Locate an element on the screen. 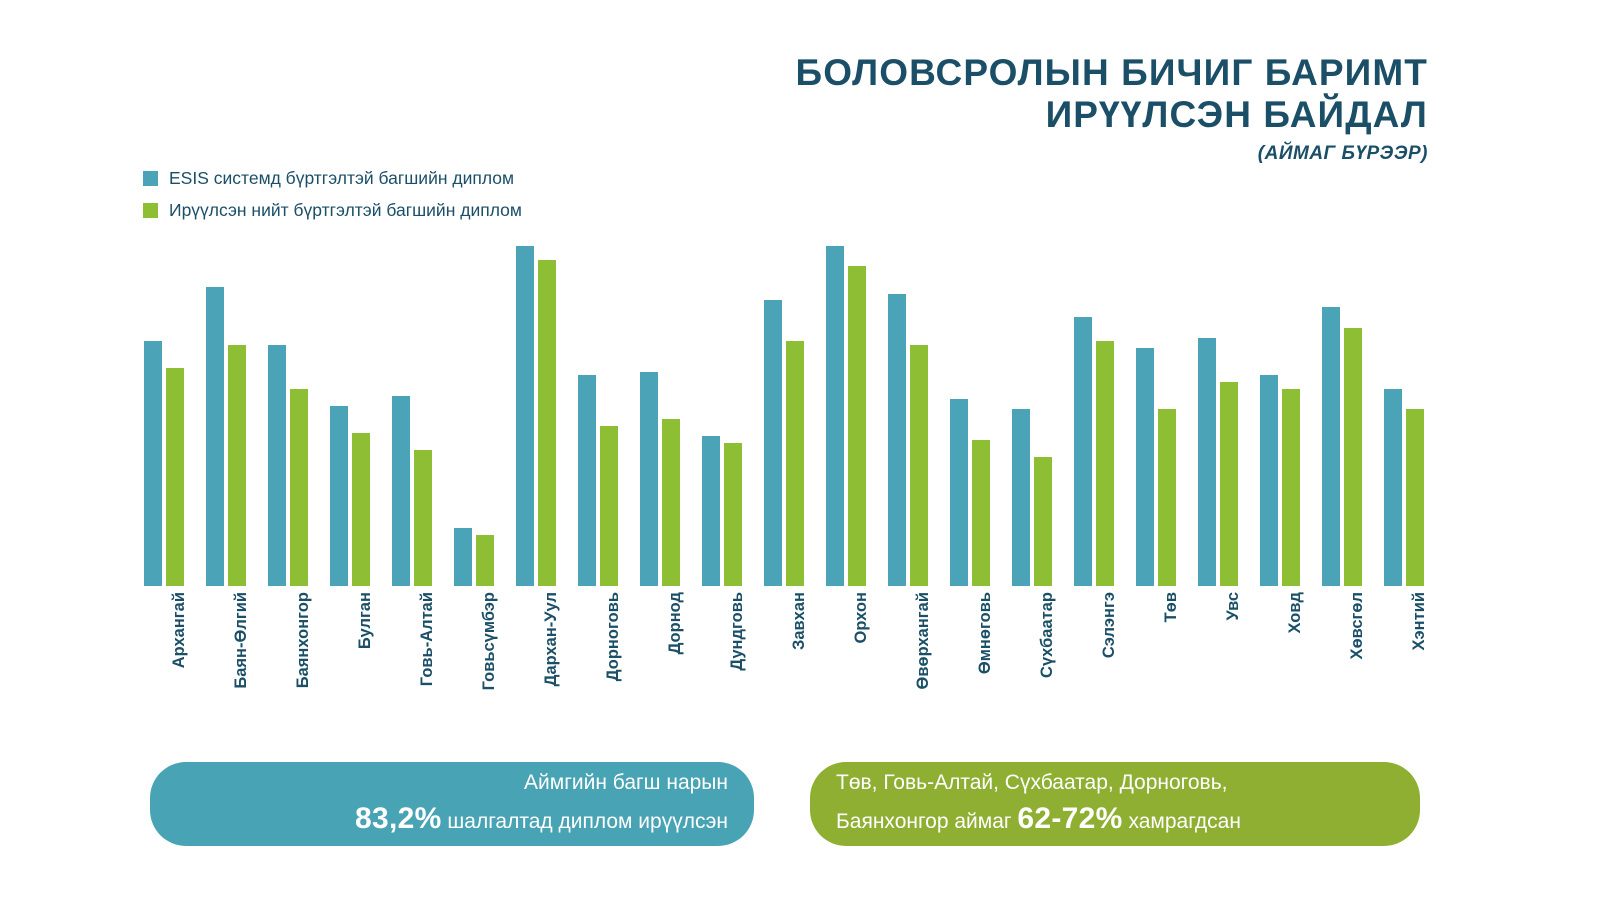  x-axis-label: Ховд is located at coordinates (1295, 613).